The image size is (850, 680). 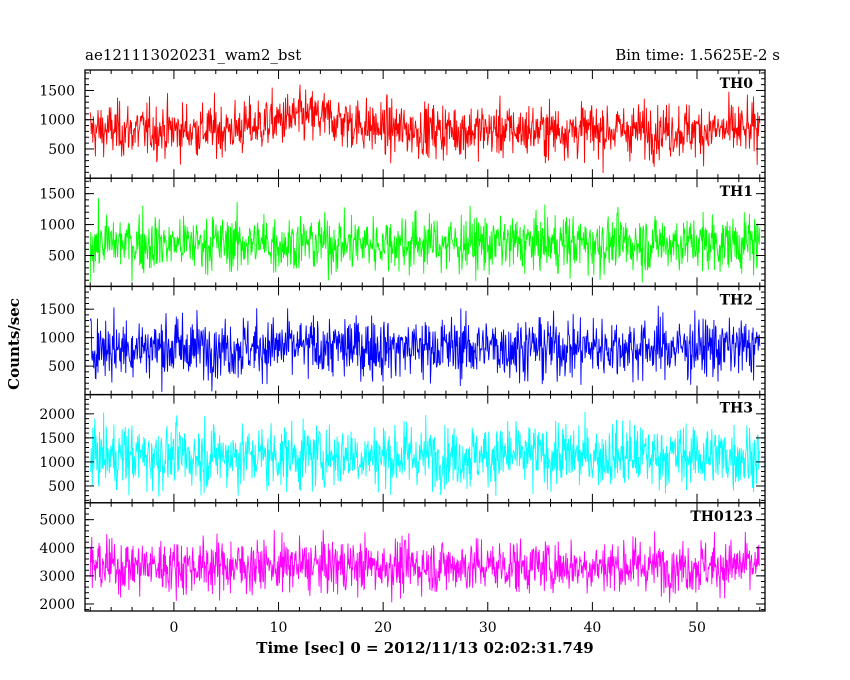 What do you see at coordinates (425, 240) in the screenshot?
I see `series-th1-line` at bounding box center [425, 240].